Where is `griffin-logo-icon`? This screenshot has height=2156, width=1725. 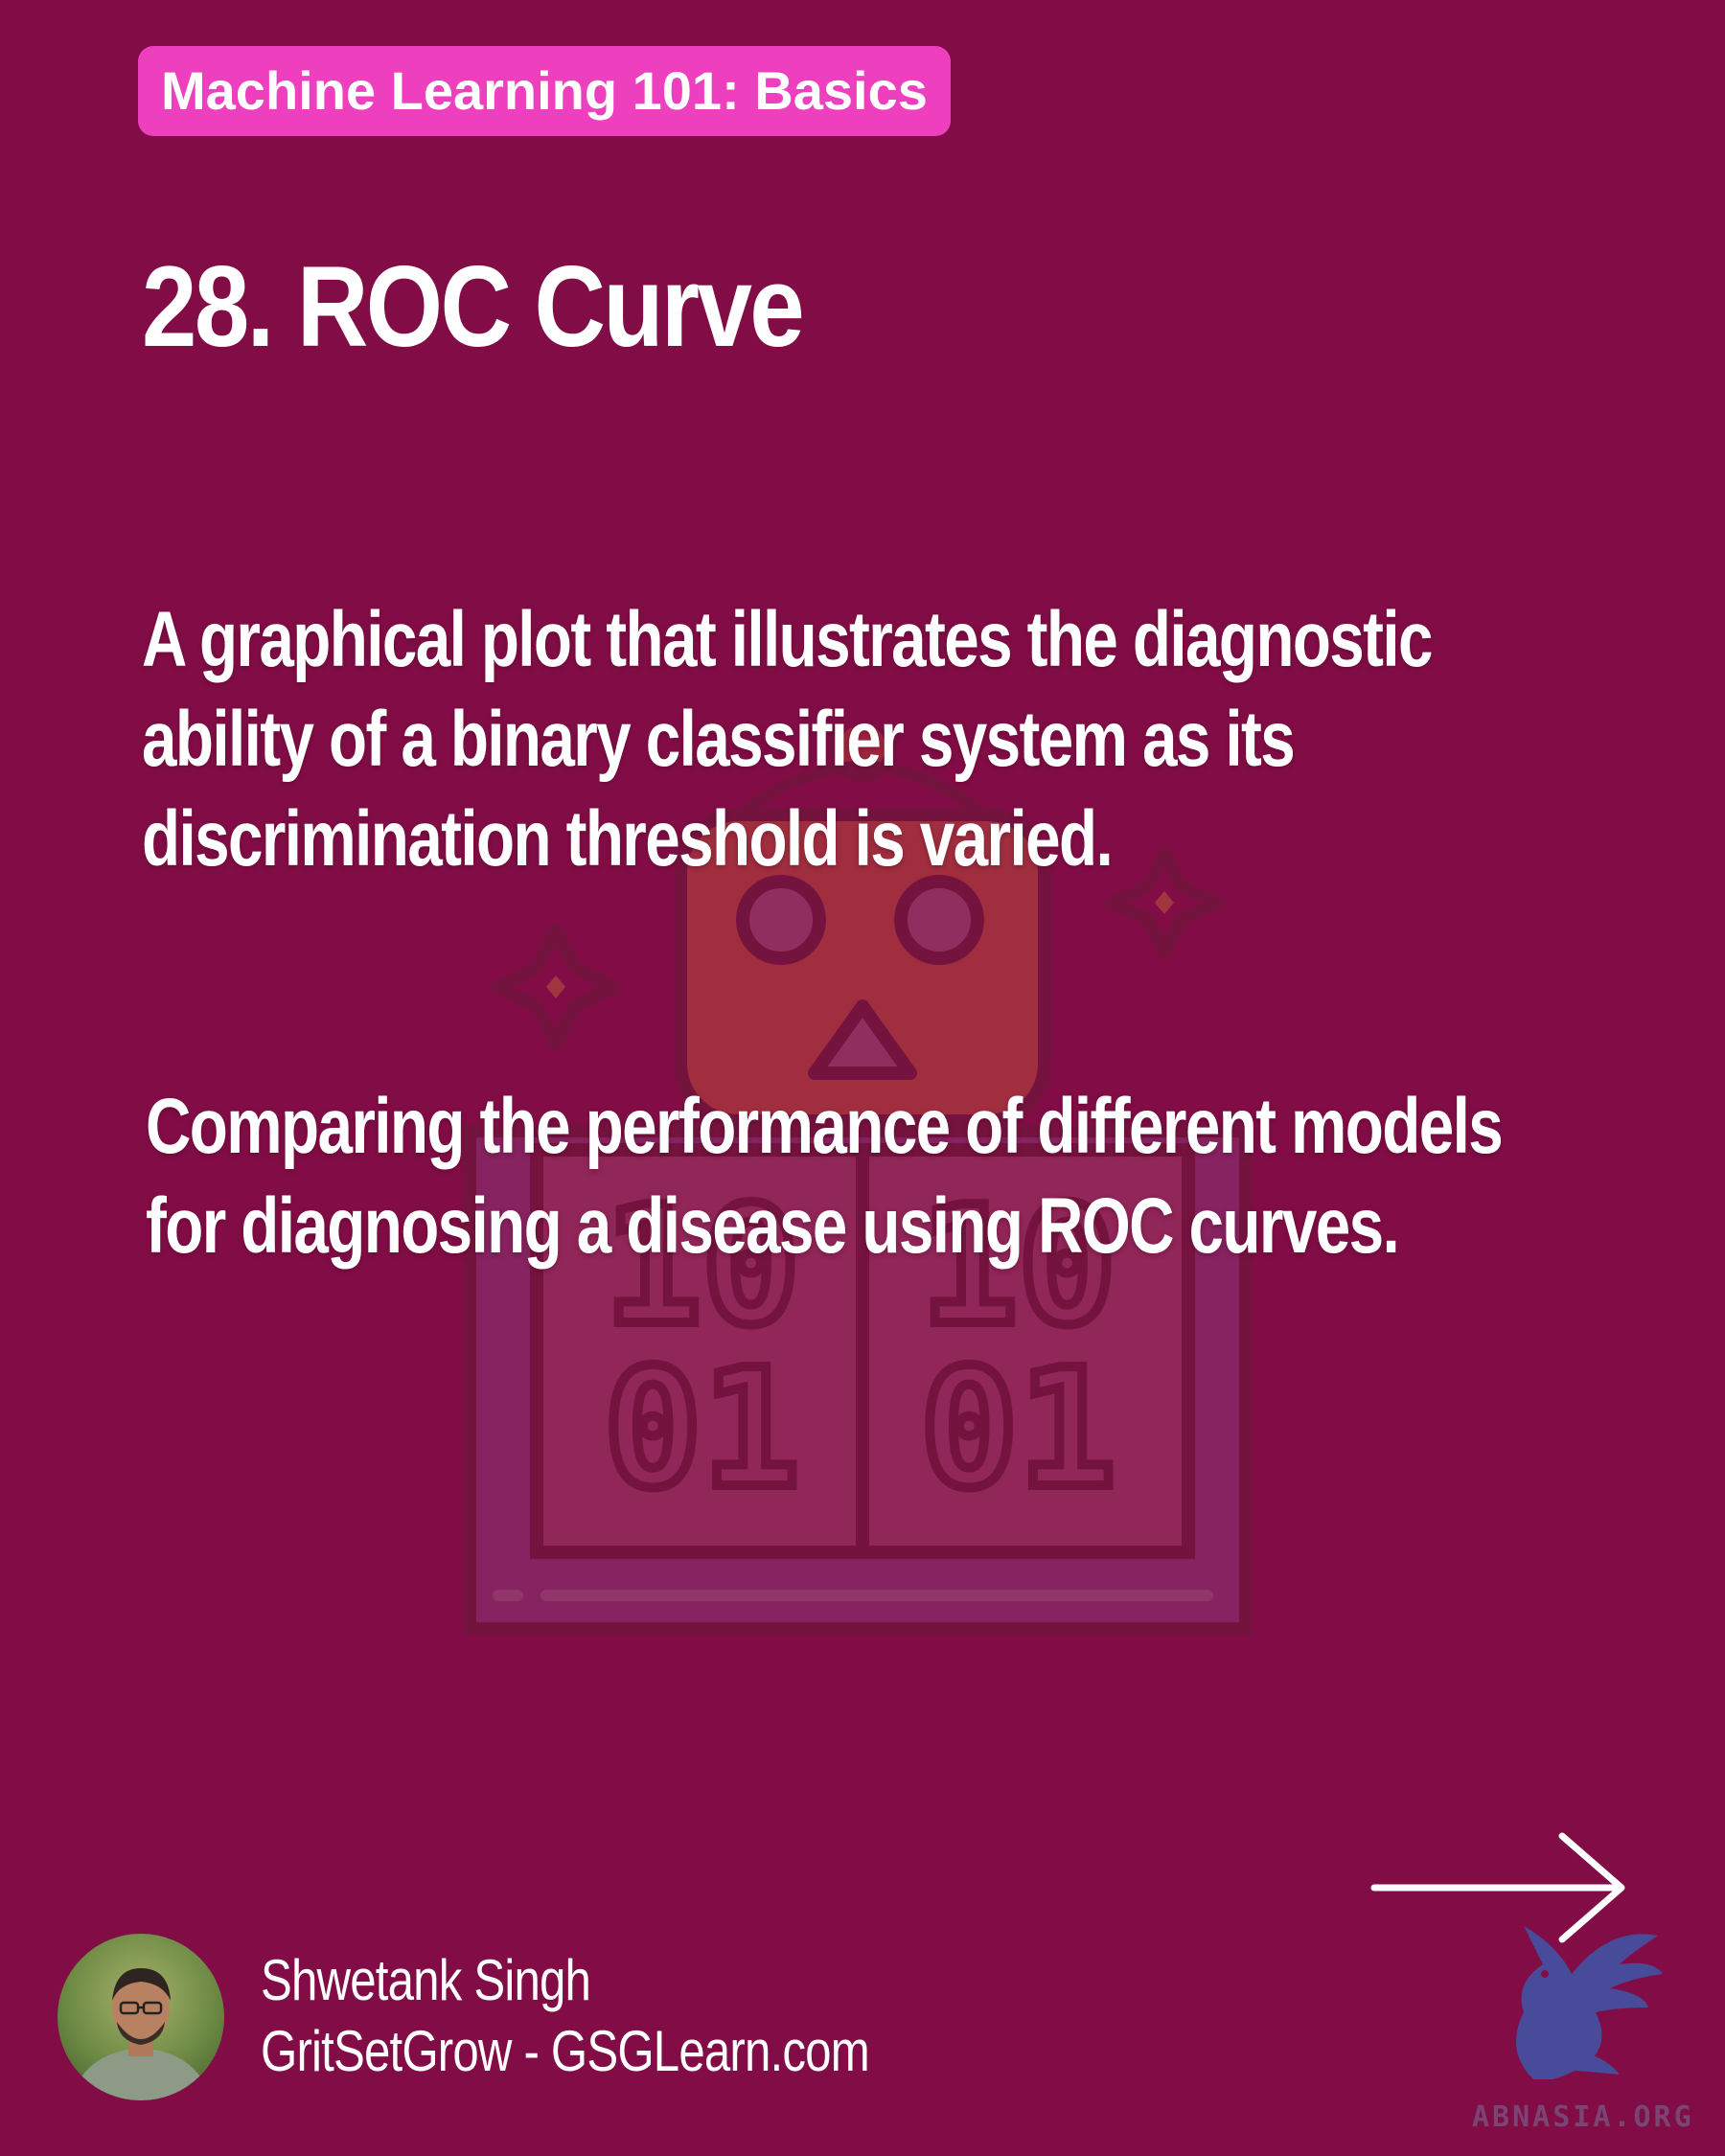 griffin-logo-icon is located at coordinates (1589, 2002).